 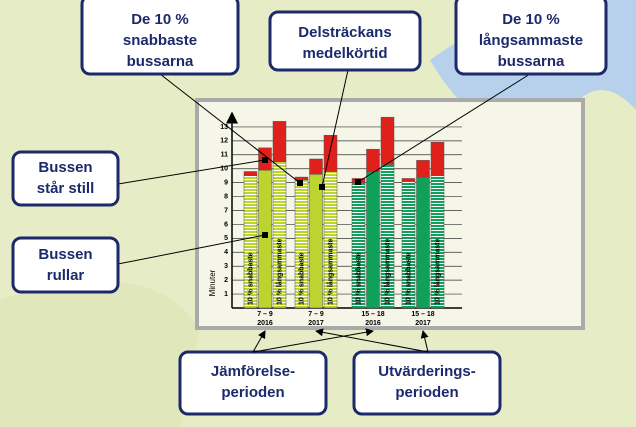 I want to click on y-tick-label: 13, so click(x=224, y=127).